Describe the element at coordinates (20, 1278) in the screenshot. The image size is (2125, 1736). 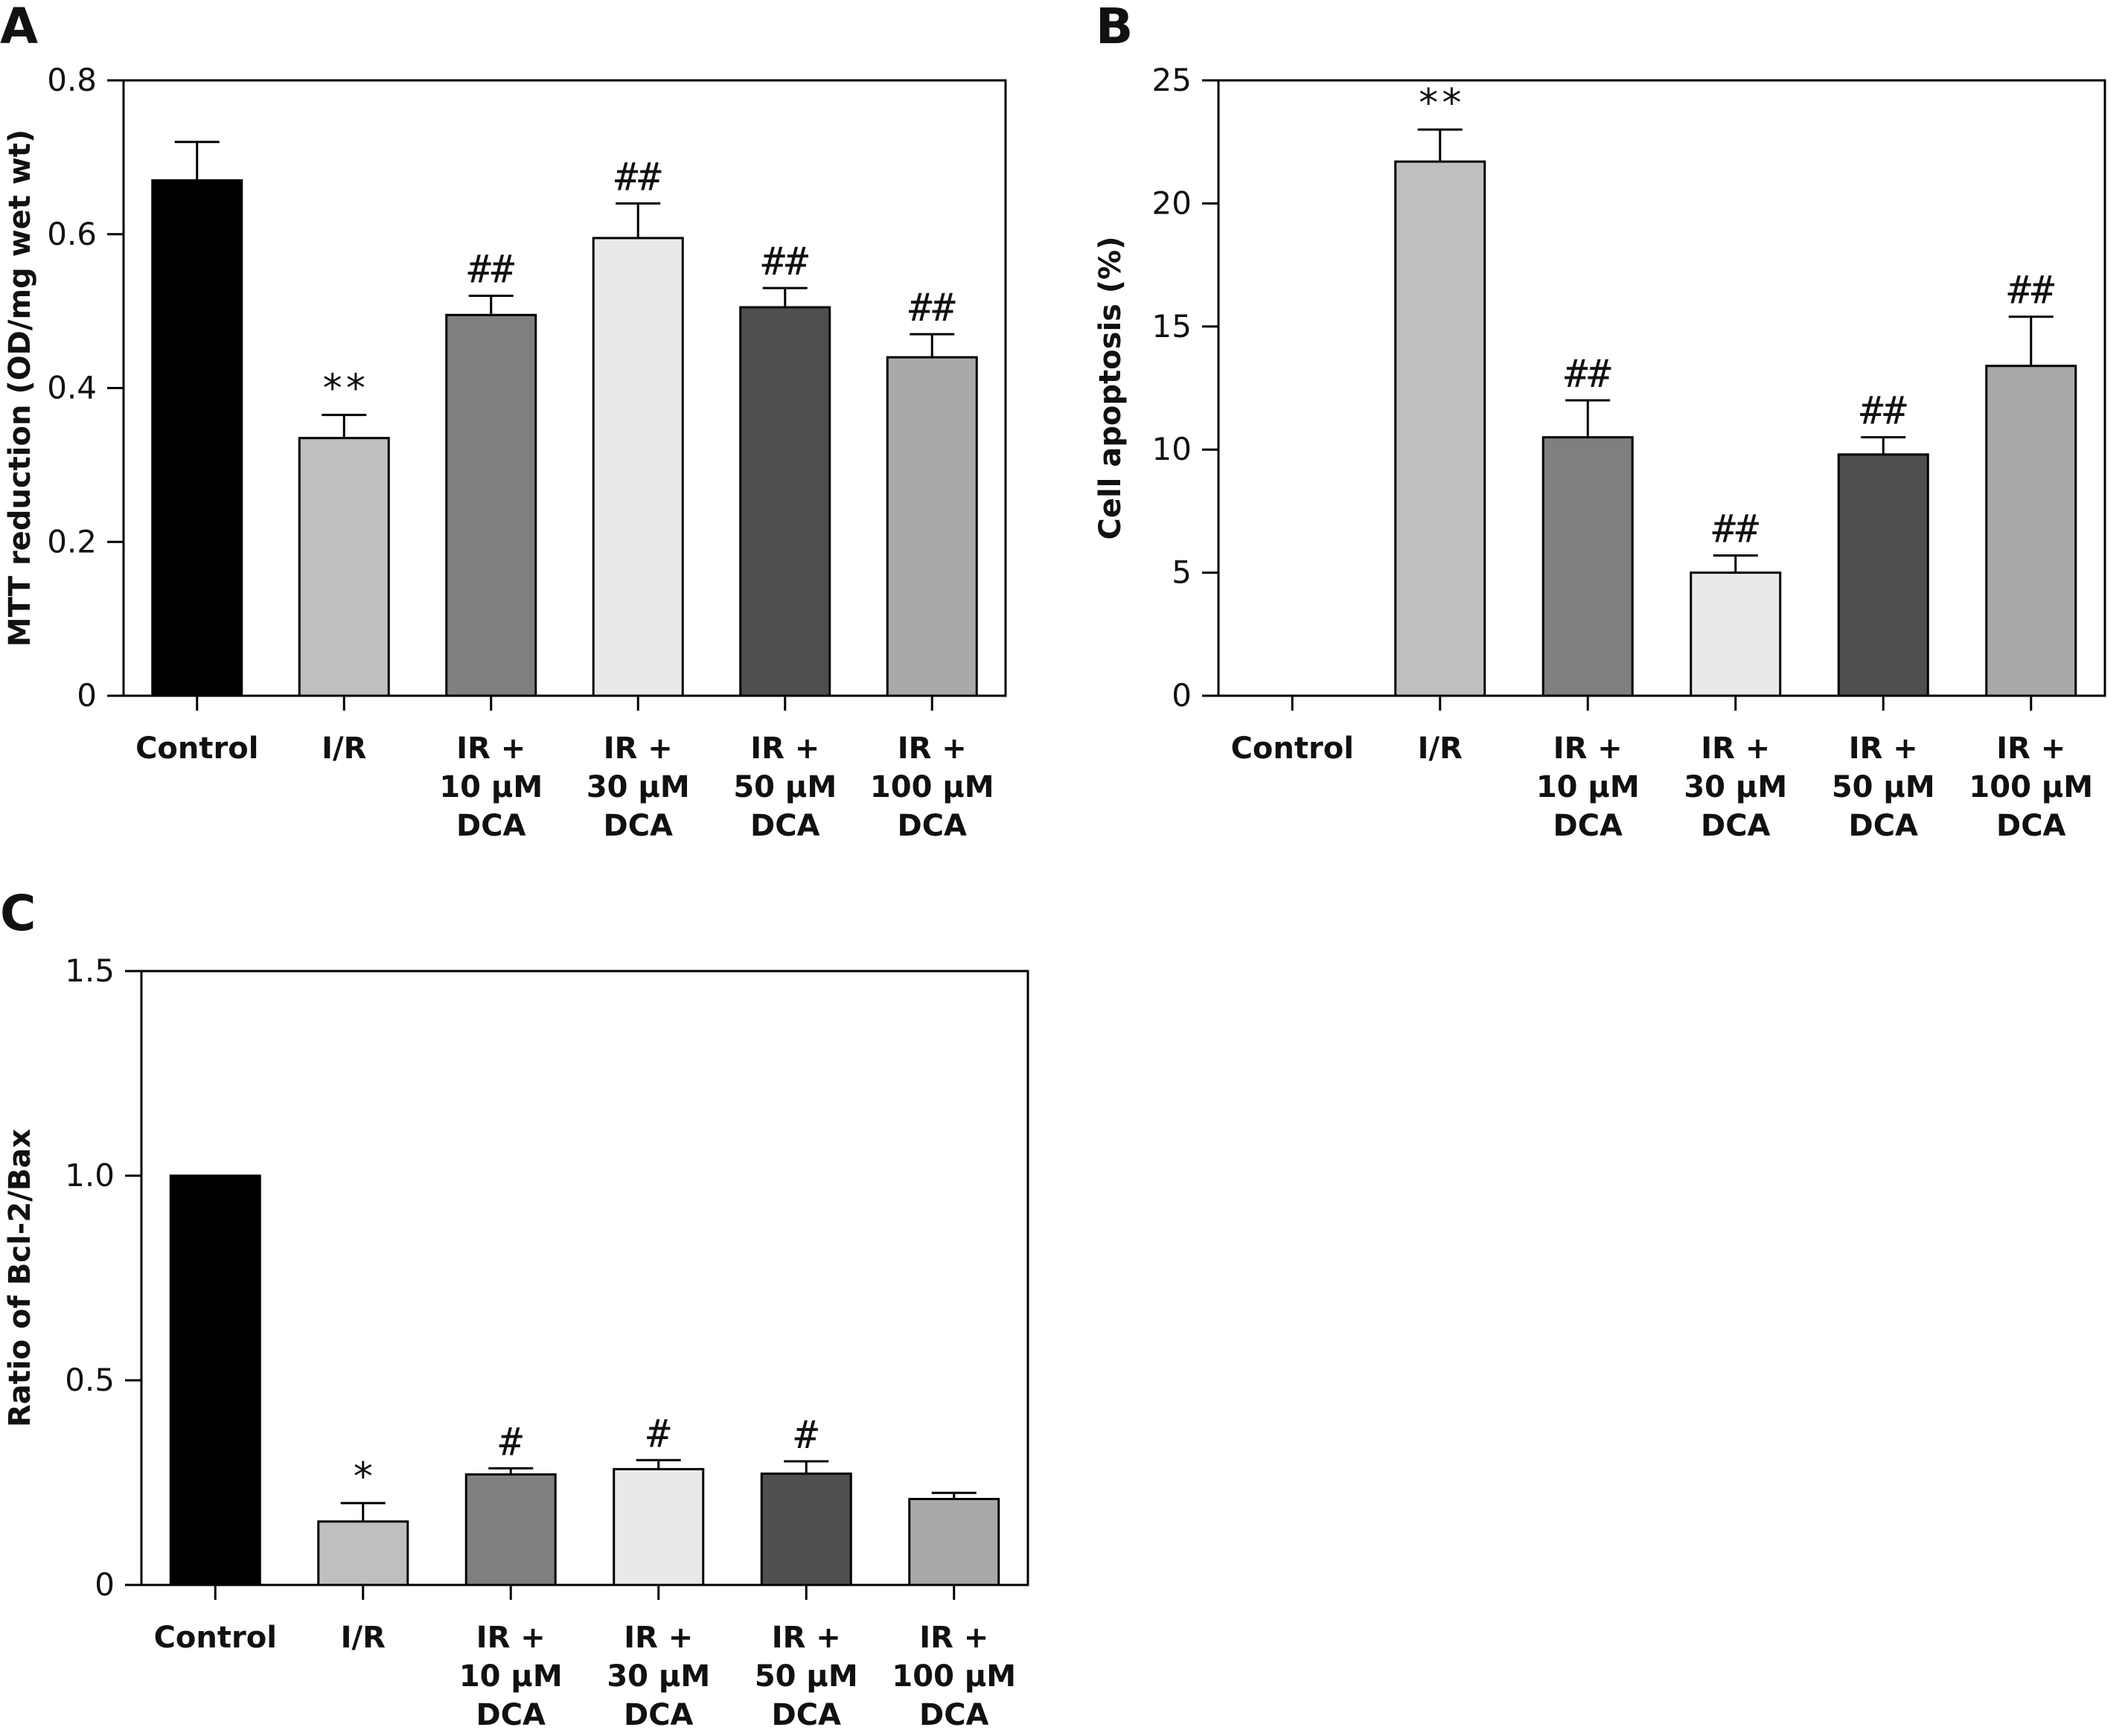
I see `y-axis-label: Ratio of Bcl-2/Bax` at that location.